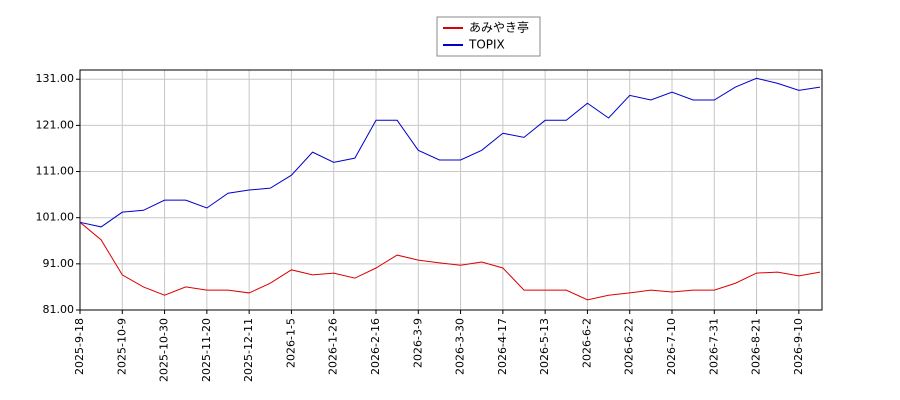 The width and height of the screenshot is (900, 400). Describe the element at coordinates (499, 27) in the screenshot. I see `legend-label: あみやき亭` at that location.